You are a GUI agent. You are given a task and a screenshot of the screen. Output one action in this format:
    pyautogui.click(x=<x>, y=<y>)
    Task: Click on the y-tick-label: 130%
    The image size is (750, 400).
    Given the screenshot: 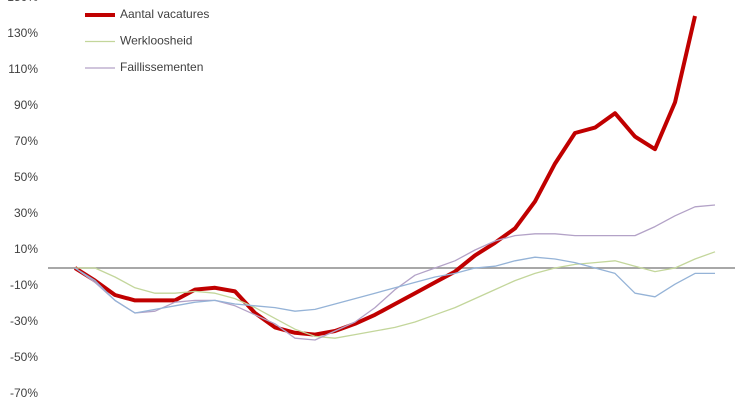 What is the action you would take?
    pyautogui.click(x=22, y=33)
    